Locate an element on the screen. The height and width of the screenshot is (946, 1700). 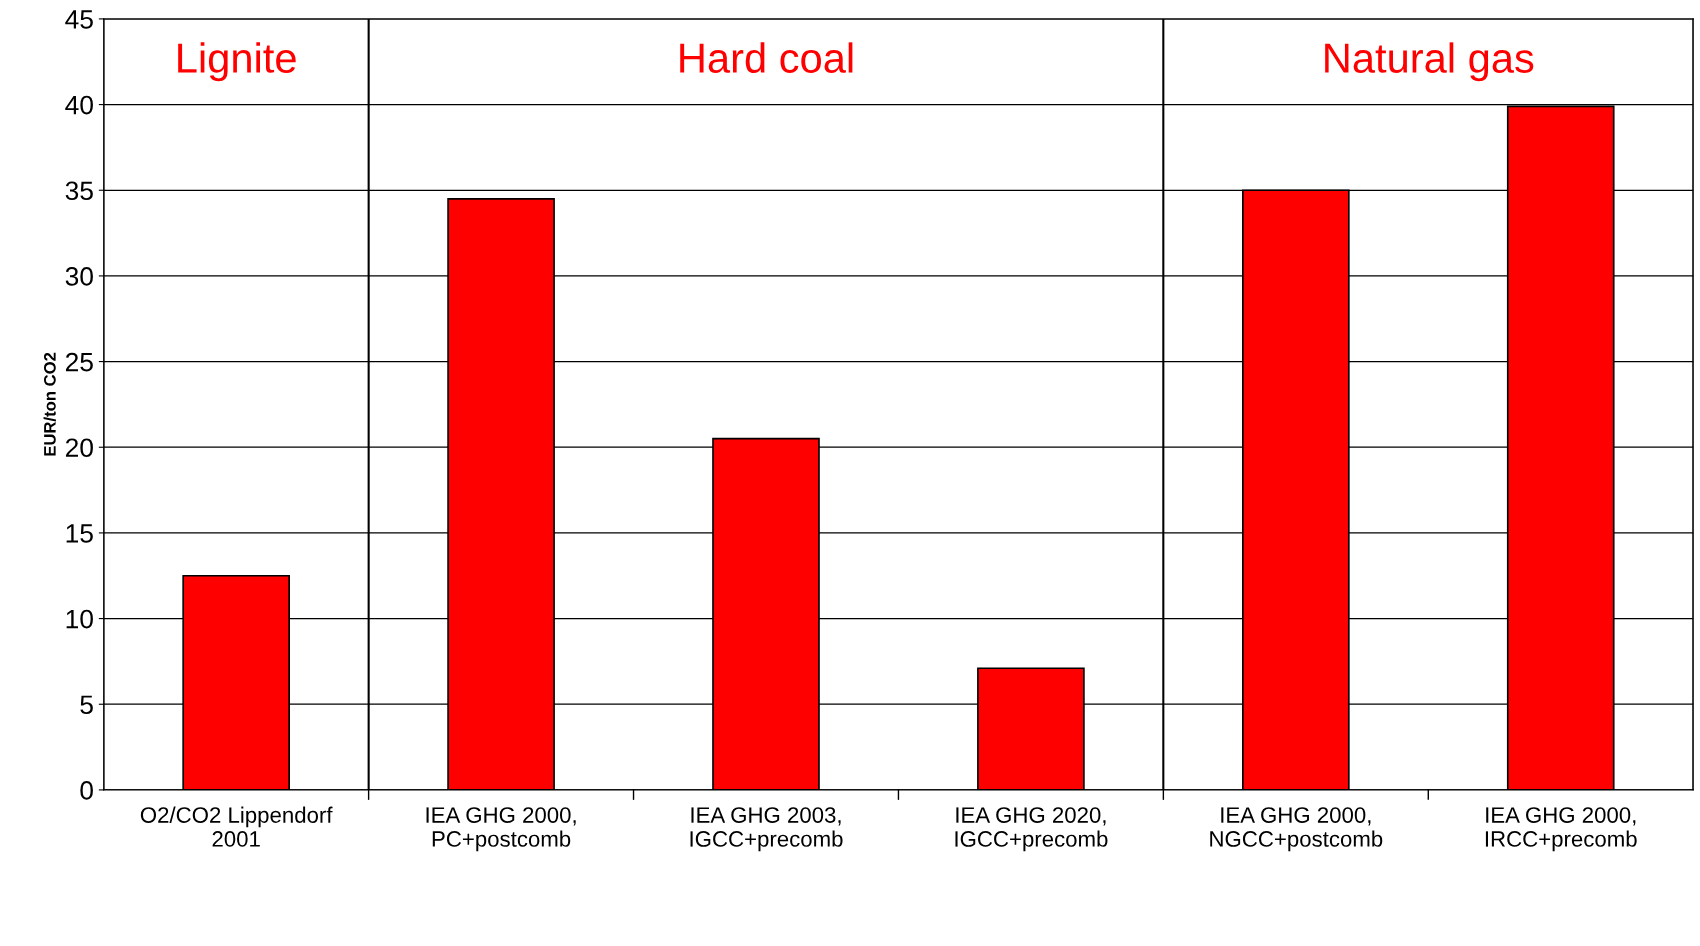
x-tick-label: O2/CO2 Lippendorf 2001 is located at coordinates (236, 826).